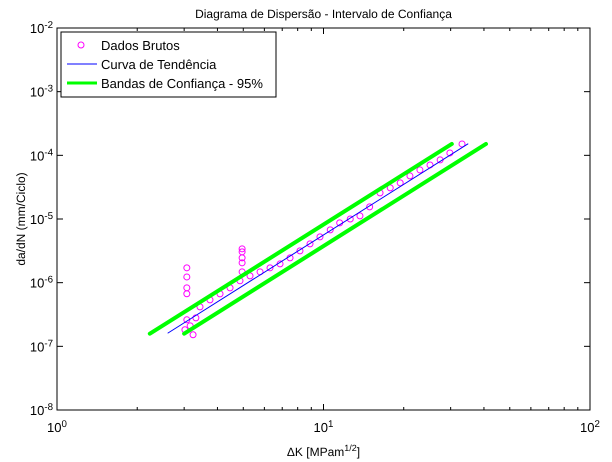 This screenshot has height=462, width=612. I want to click on y-tick-label: 10$^{-6}$, so click(41, 282).